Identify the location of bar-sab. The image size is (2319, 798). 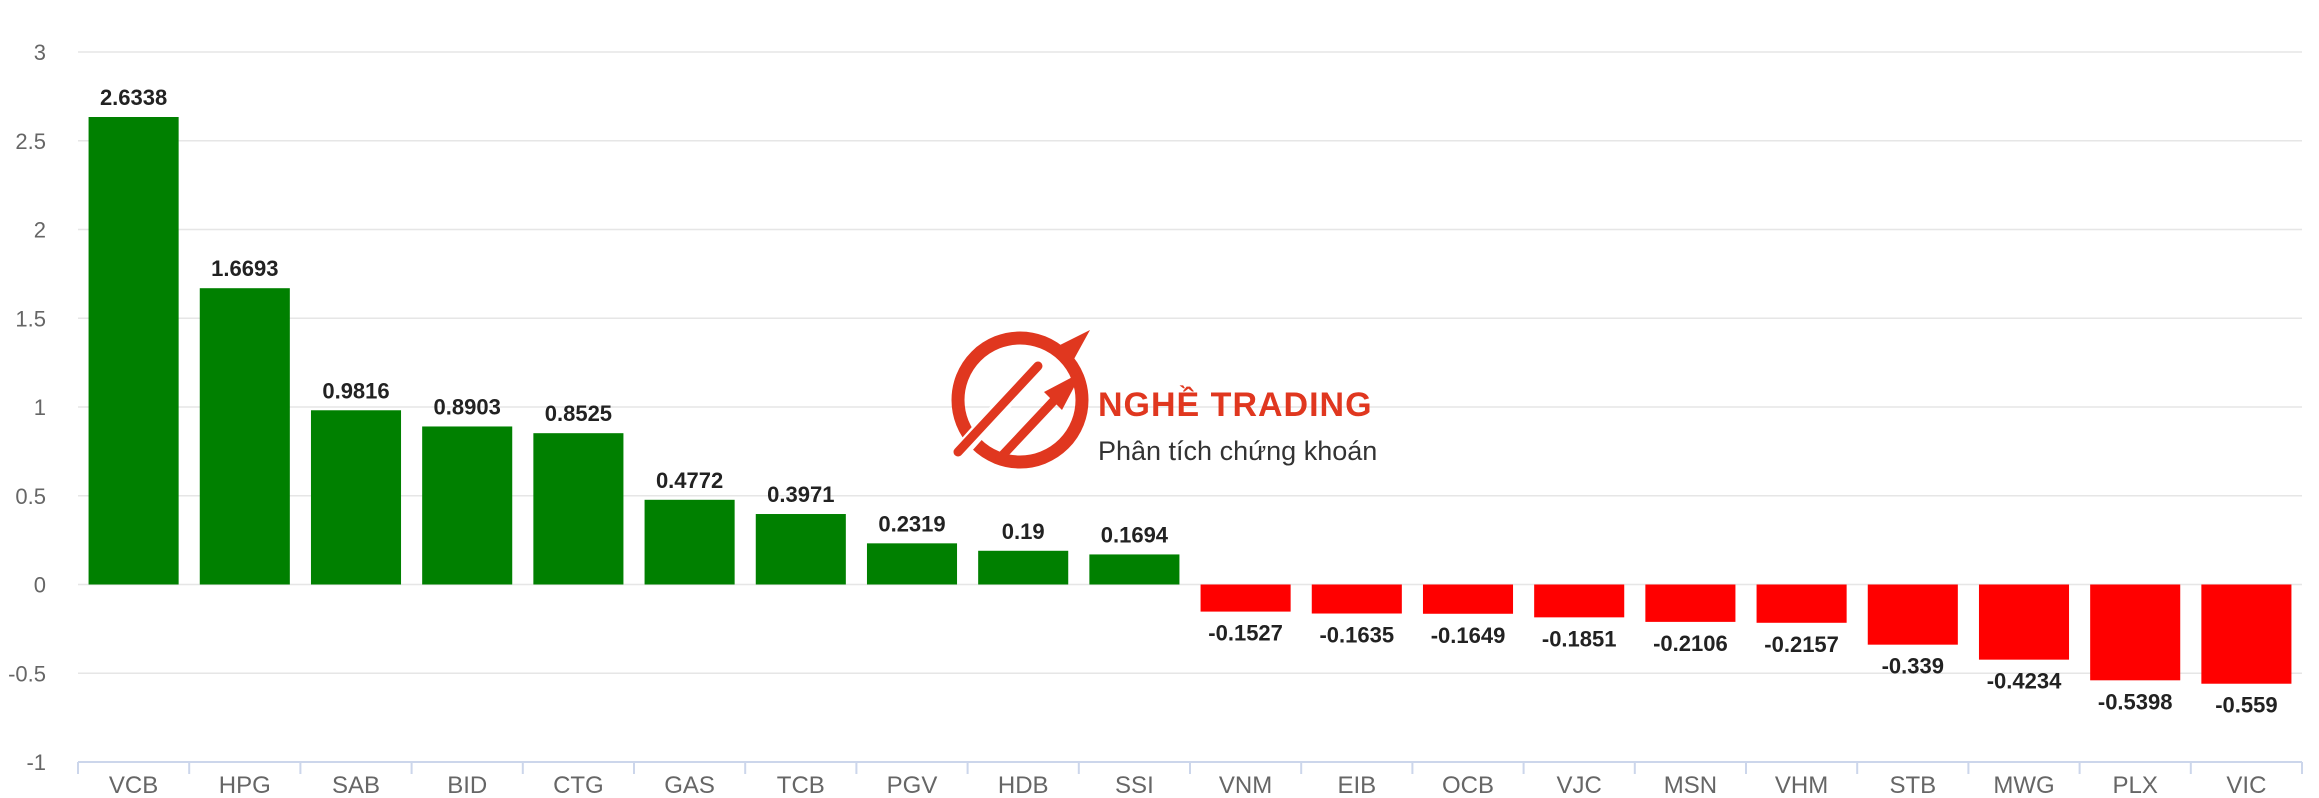
(356, 497).